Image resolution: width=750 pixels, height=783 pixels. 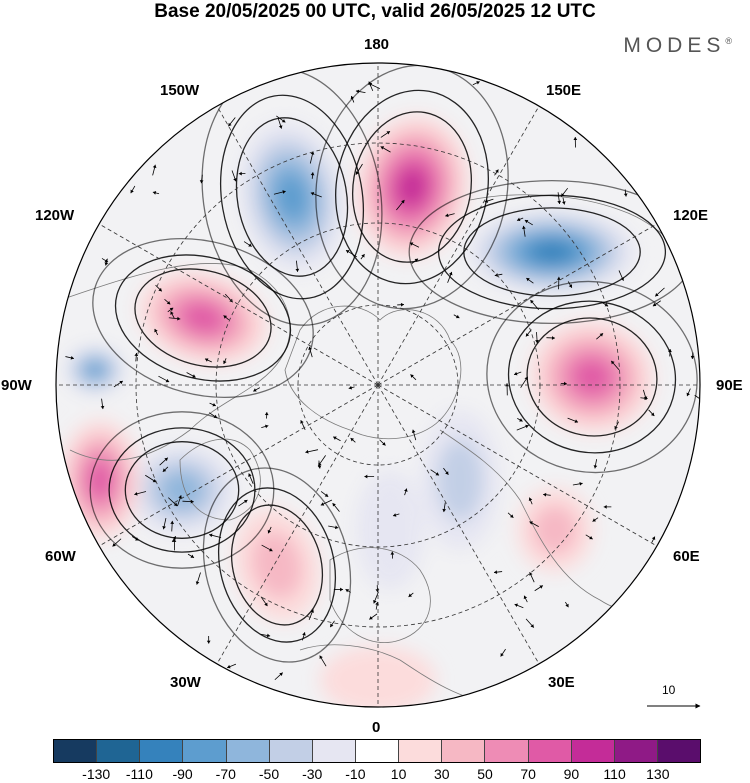 I want to click on colorbar-tick-label: 110, so click(x=614, y=774).